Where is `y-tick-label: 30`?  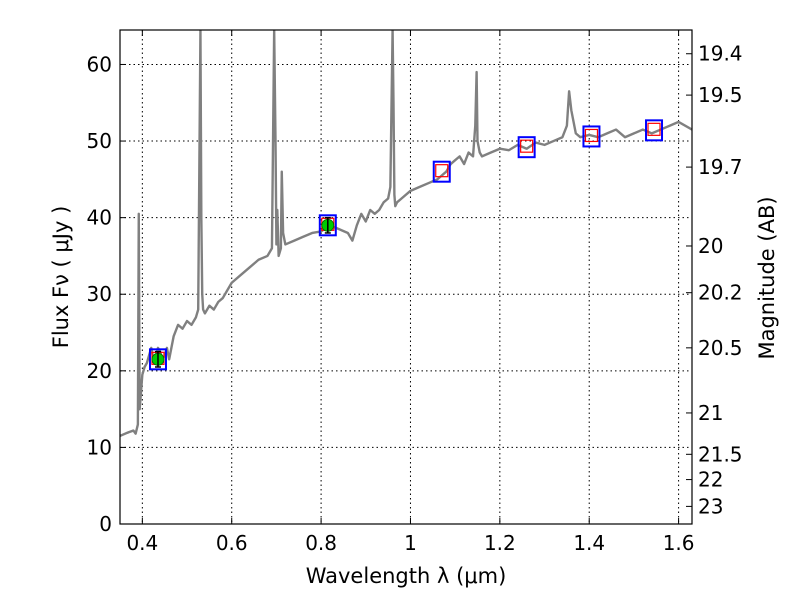 y-tick-label: 30 is located at coordinates (99, 294).